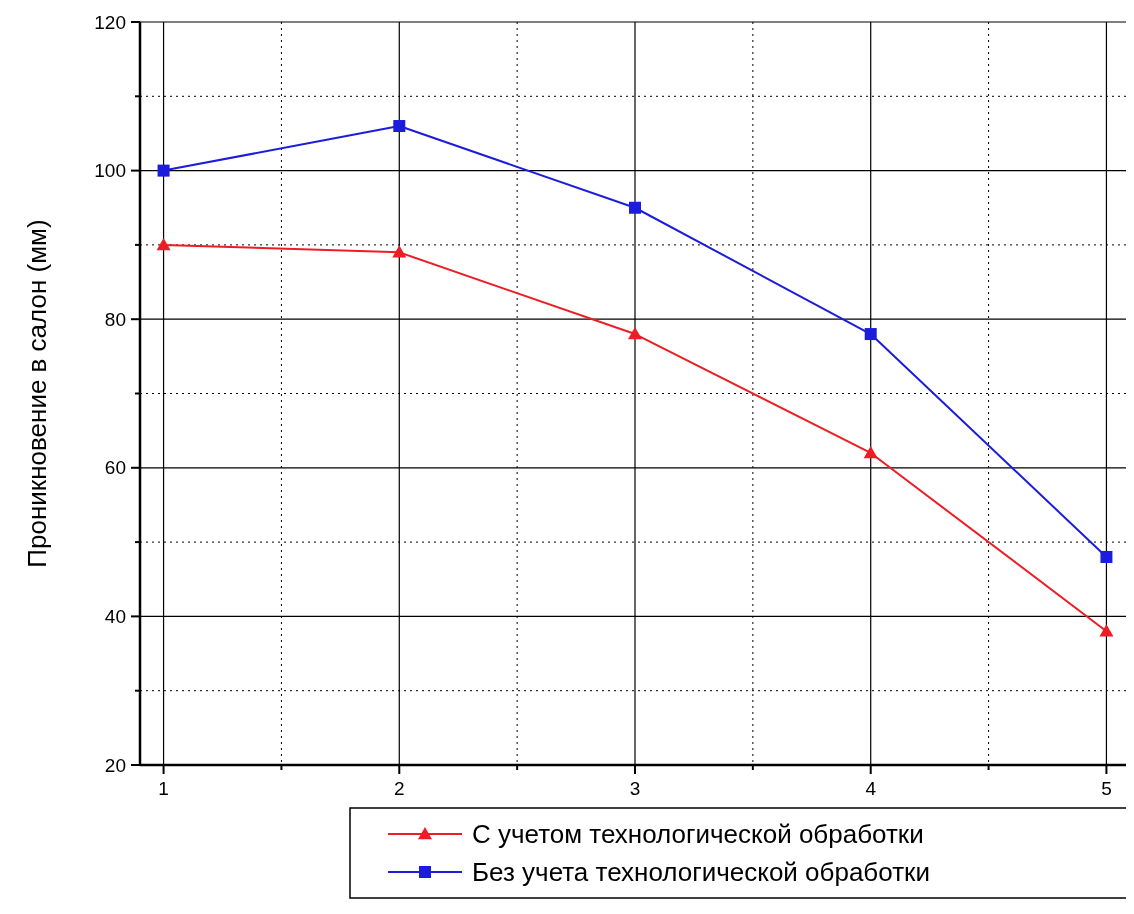 The width and height of the screenshot is (1134, 914). What do you see at coordinates (1106, 788) in the screenshot?
I see `x-tick-label: 5` at bounding box center [1106, 788].